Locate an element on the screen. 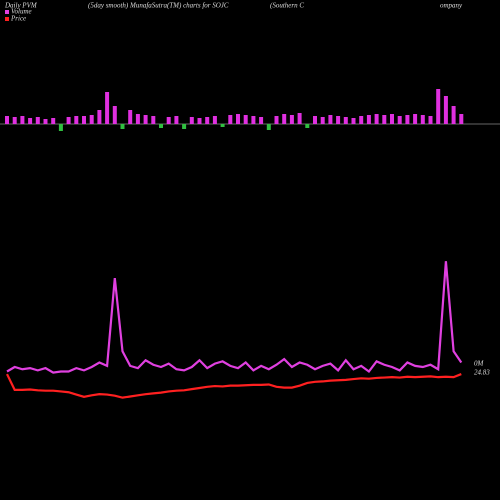 The width and height of the screenshot is (500, 500). legend-label: Volume is located at coordinates (21, 12).